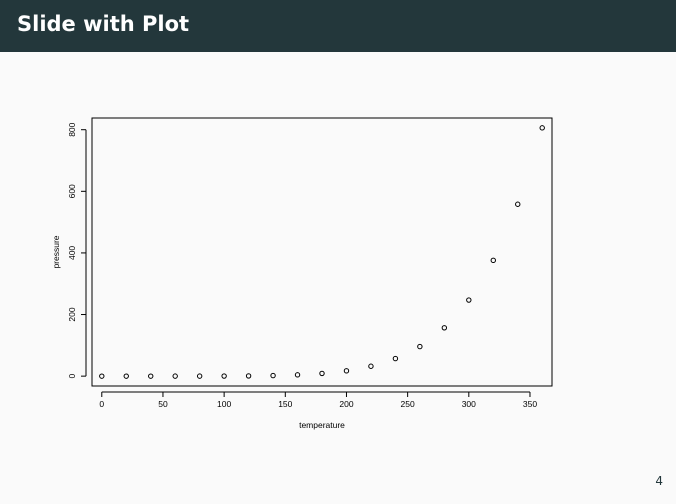 This screenshot has width=676, height=504. What do you see at coordinates (56, 251) in the screenshot?
I see `y-axis-title: pressure` at bounding box center [56, 251].